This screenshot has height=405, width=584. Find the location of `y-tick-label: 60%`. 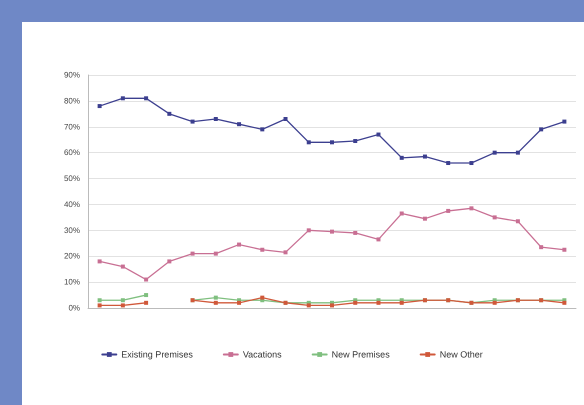

y-tick-label: 60% is located at coordinates (72, 153).